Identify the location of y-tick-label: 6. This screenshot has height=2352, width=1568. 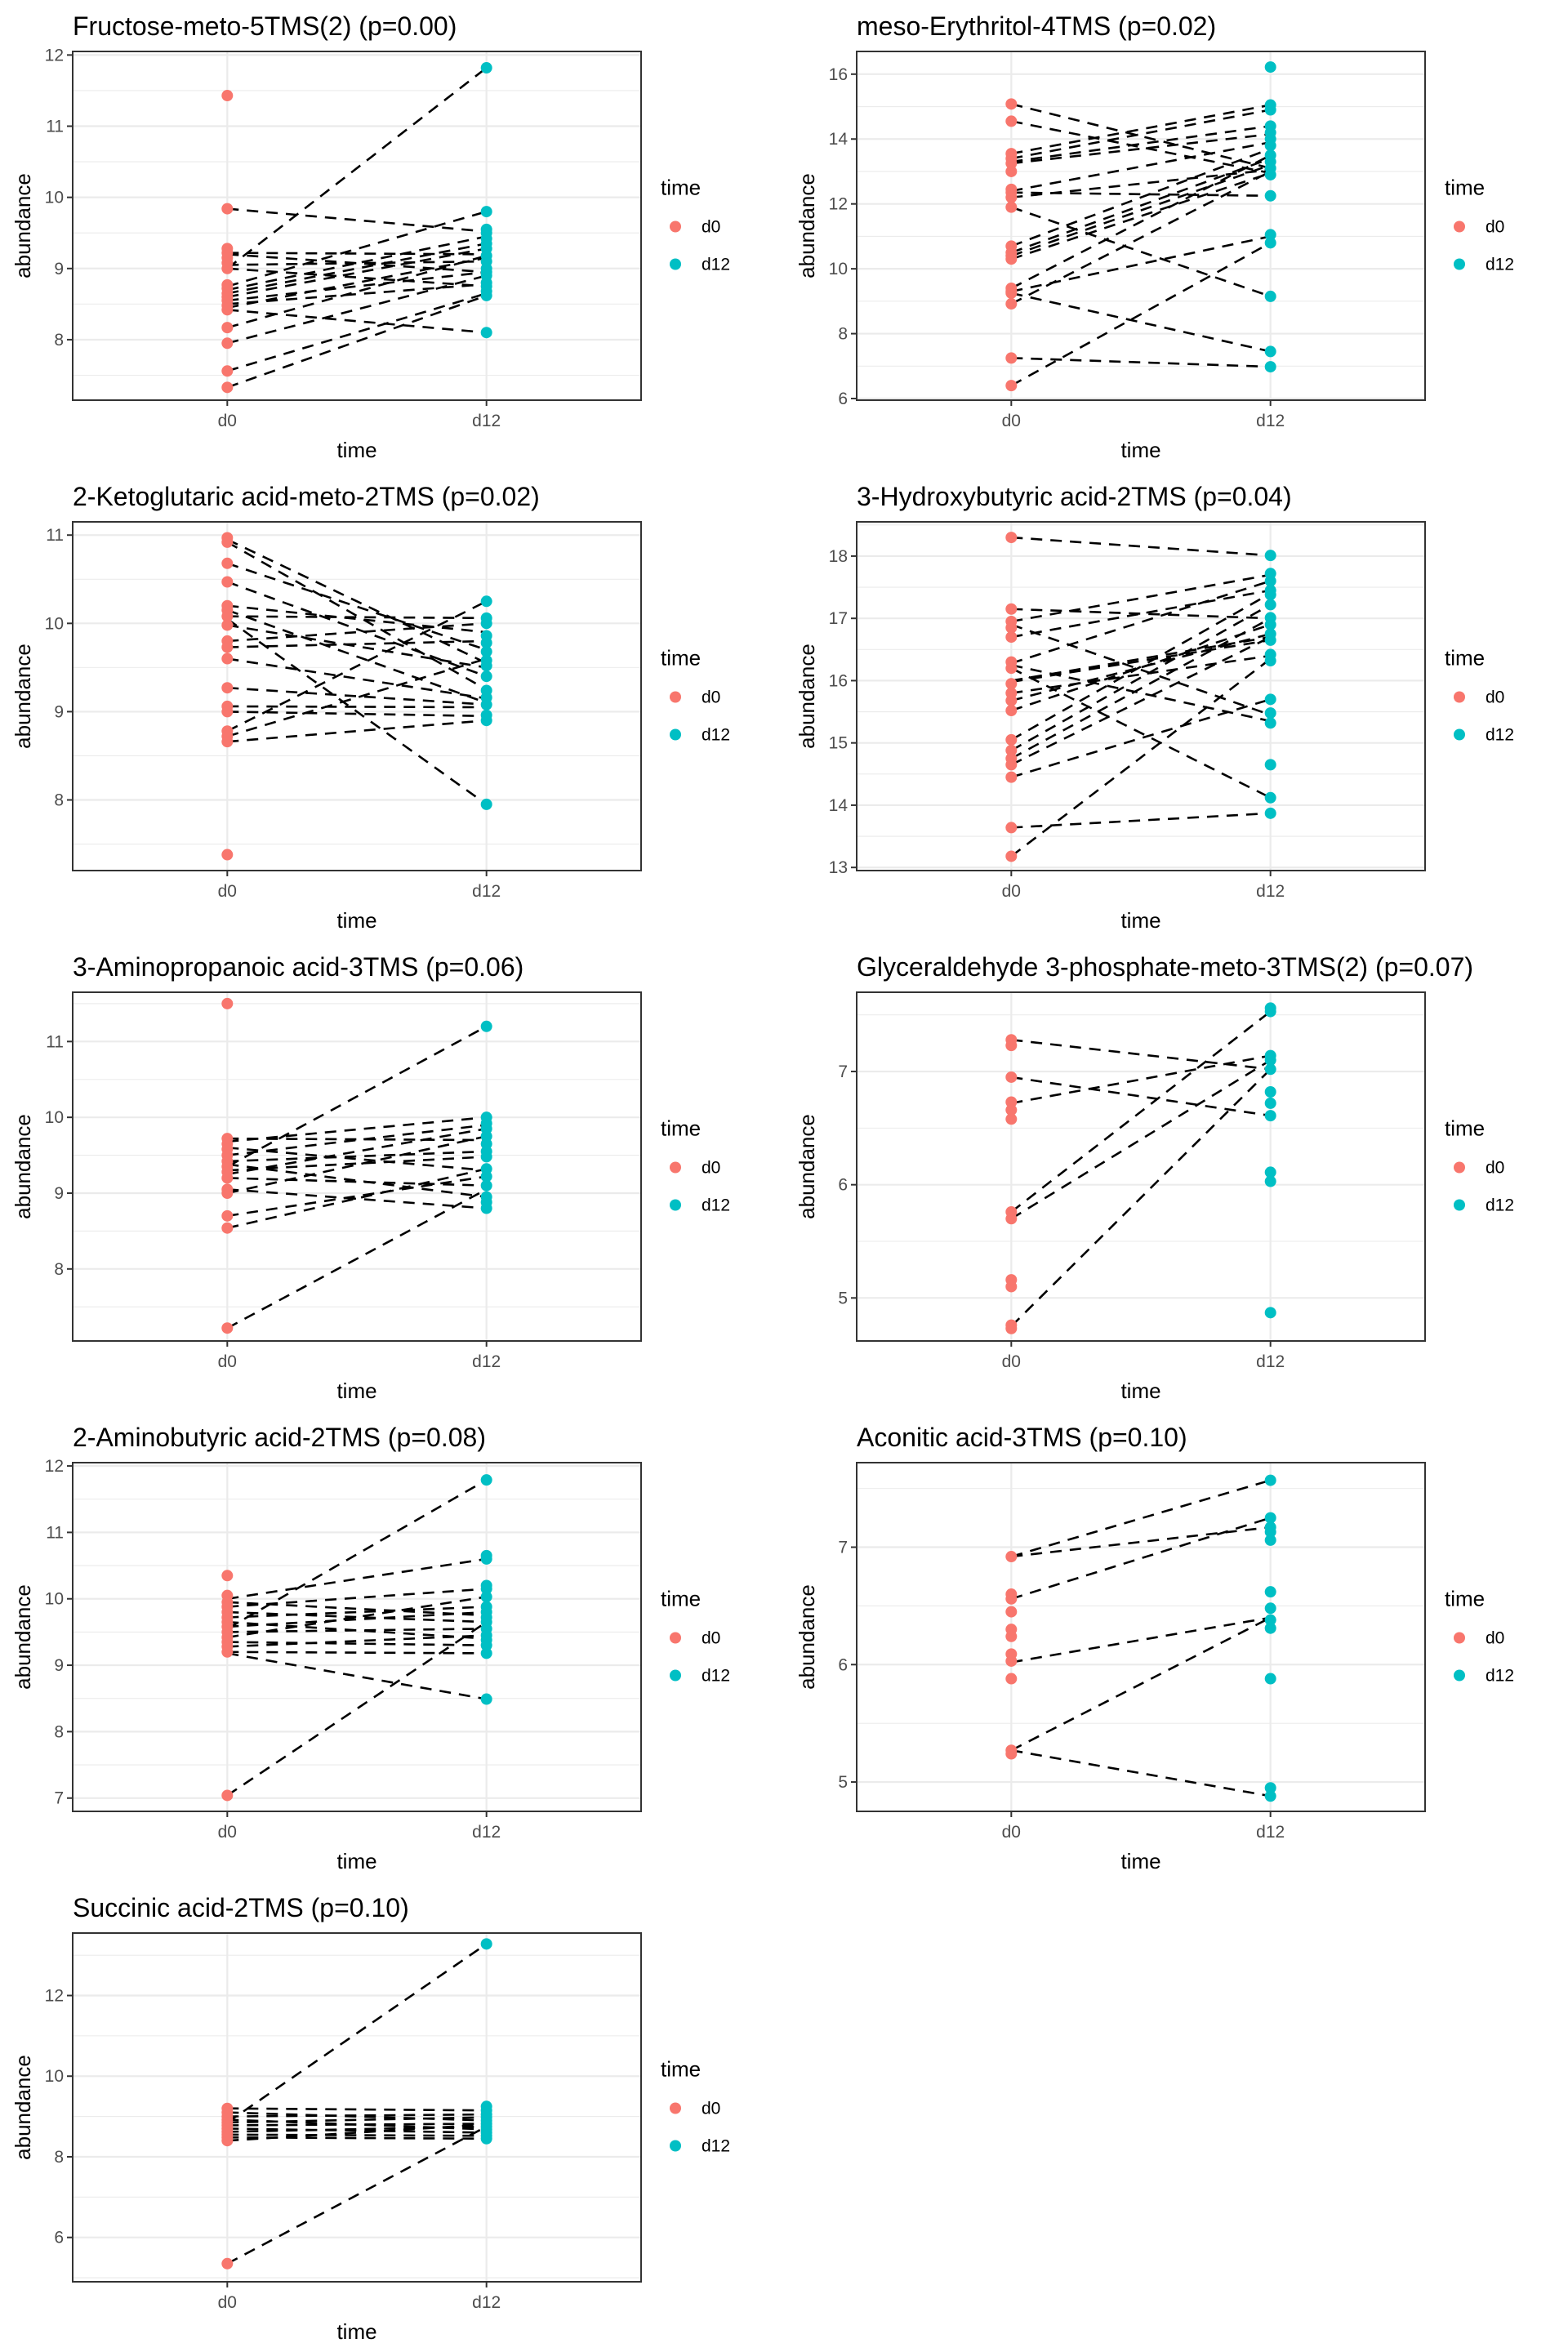
(843, 1185).